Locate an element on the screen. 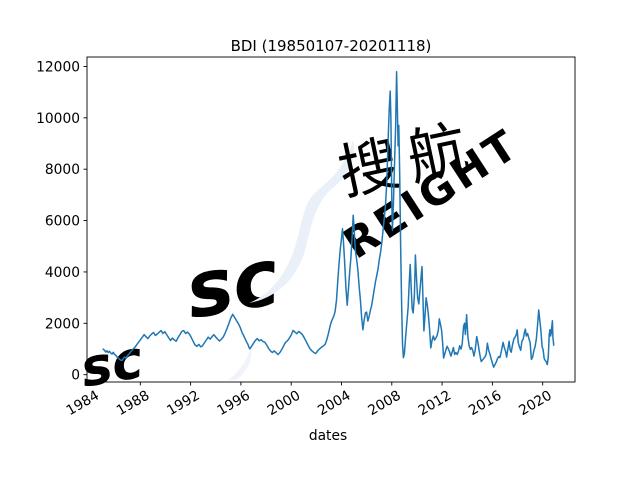 This screenshot has height=480, width=640. x-axis-label: dates is located at coordinates (328, 436).